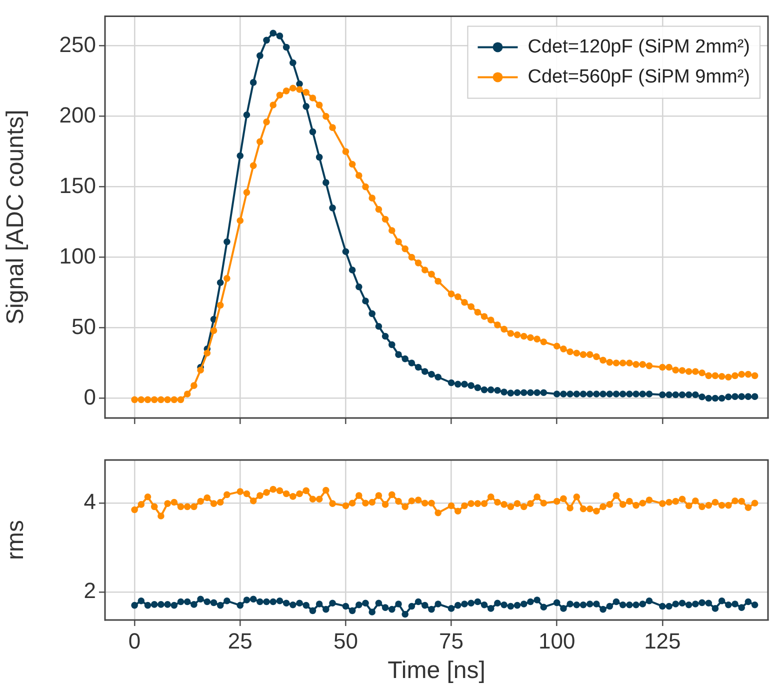 This screenshot has height=686, width=772. Describe the element at coordinates (16, 217) in the screenshot. I see `y-axis-title: Signal [ADC counts]` at that location.